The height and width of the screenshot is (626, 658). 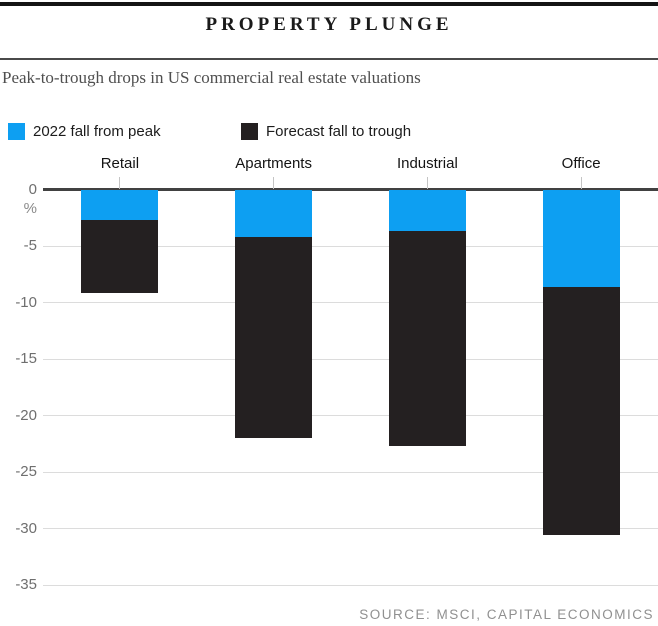 I want to click on bar-office-forecast-segment, so click(x=581, y=411).